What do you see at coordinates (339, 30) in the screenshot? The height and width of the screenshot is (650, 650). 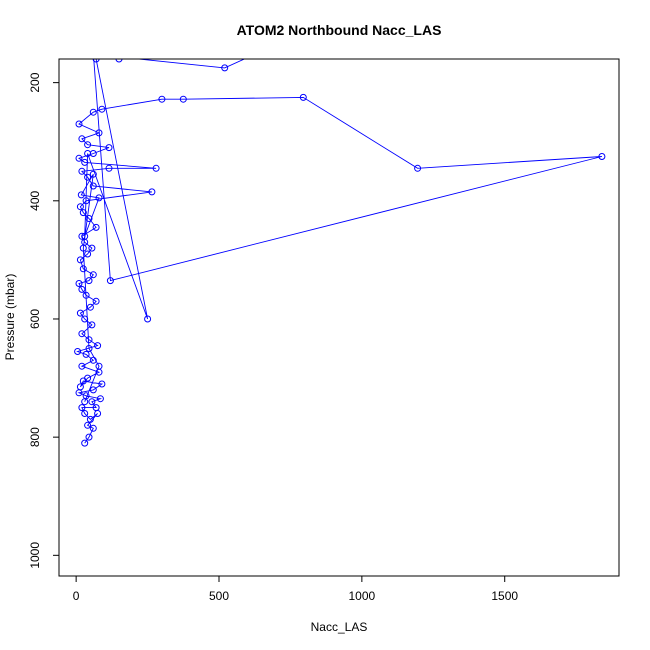 I see `chart-title: ATOM2 Northbound Nacc_LAS` at bounding box center [339, 30].